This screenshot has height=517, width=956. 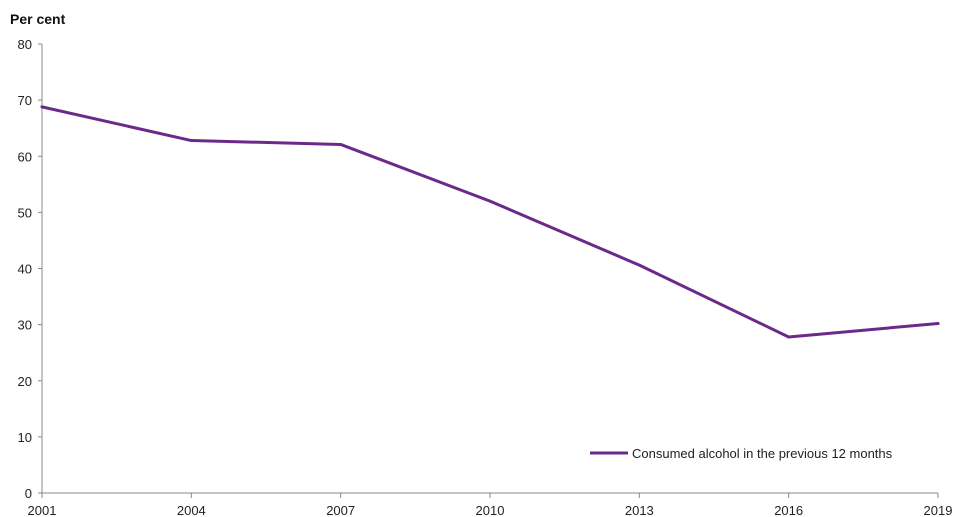 What do you see at coordinates (788, 510) in the screenshot?
I see `x-tick-label: 2016` at bounding box center [788, 510].